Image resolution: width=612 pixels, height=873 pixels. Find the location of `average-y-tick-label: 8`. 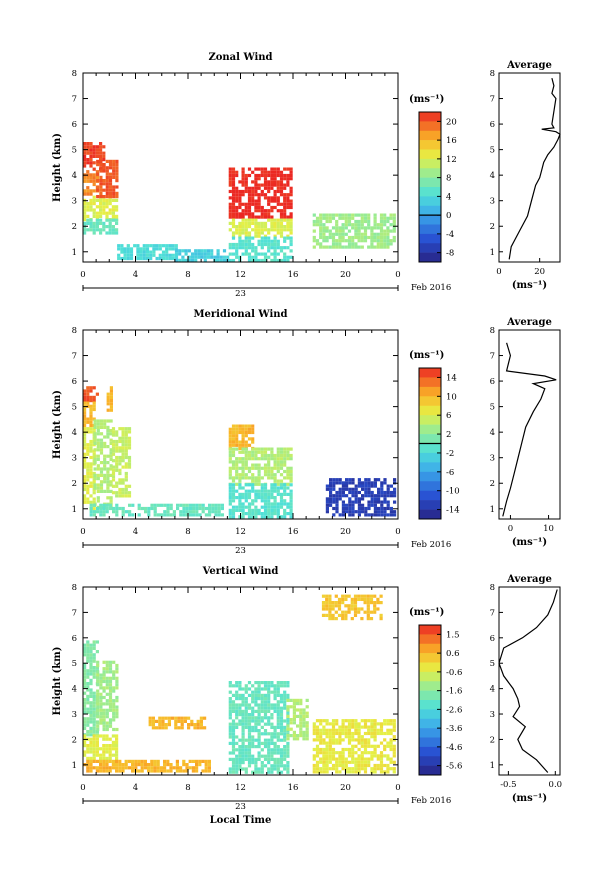

average-y-tick-label: 8 is located at coordinates (492, 588).